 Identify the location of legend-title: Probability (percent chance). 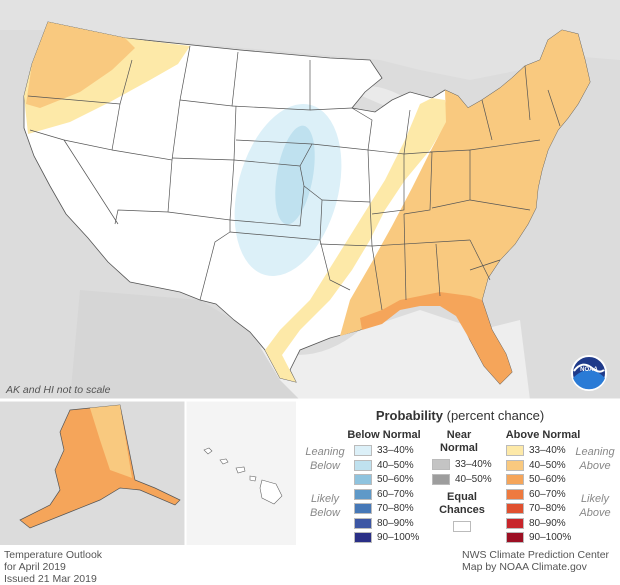
(460, 415).